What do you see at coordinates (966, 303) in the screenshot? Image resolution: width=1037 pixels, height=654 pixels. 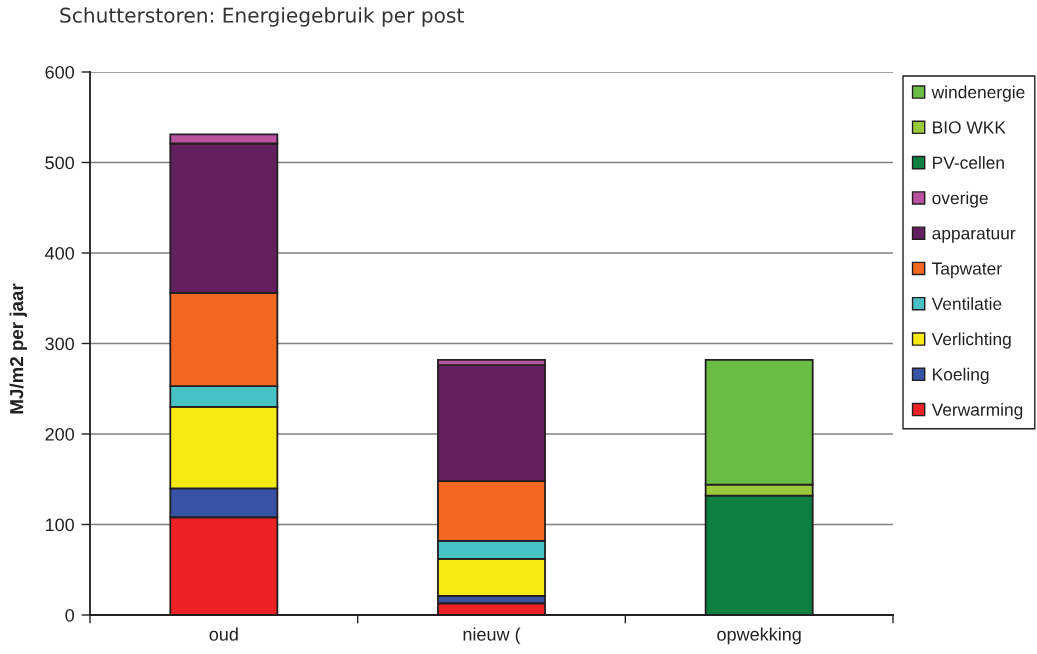 I see `legend-label: Ventilatie` at bounding box center [966, 303].